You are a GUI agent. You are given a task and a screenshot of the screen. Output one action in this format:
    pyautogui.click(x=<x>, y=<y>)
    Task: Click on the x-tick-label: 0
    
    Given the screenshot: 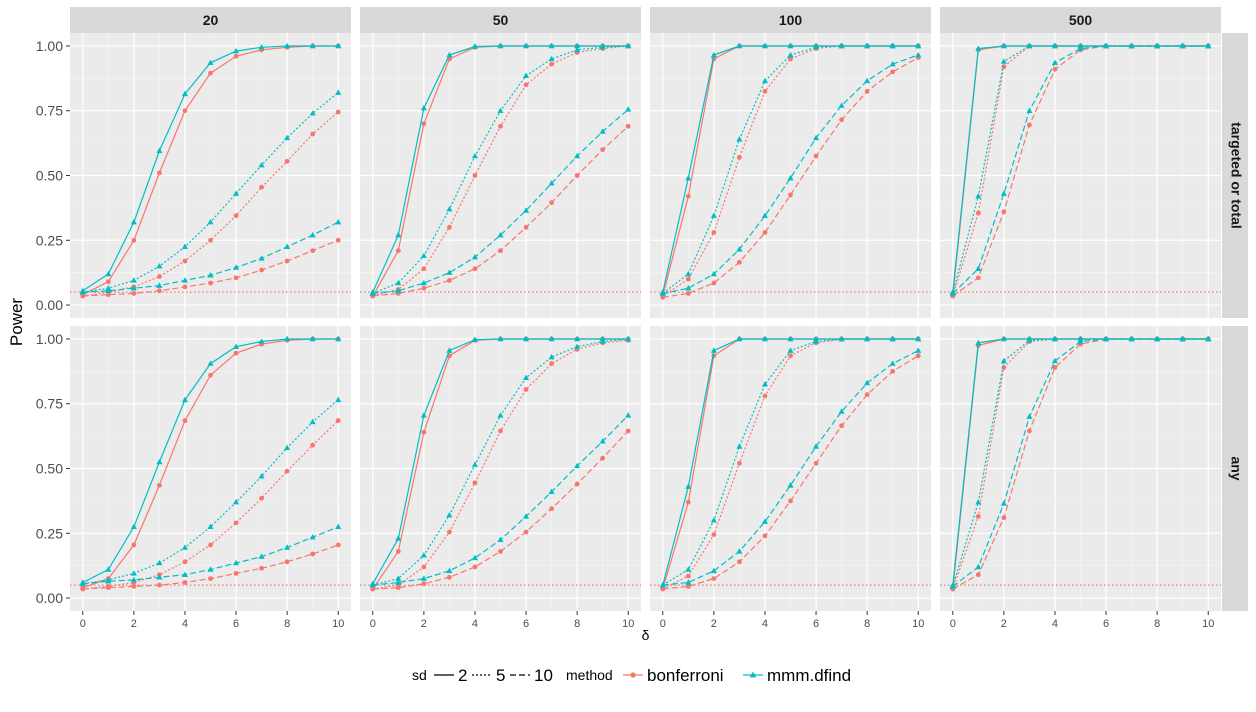 What is the action you would take?
    pyautogui.click(x=373, y=624)
    